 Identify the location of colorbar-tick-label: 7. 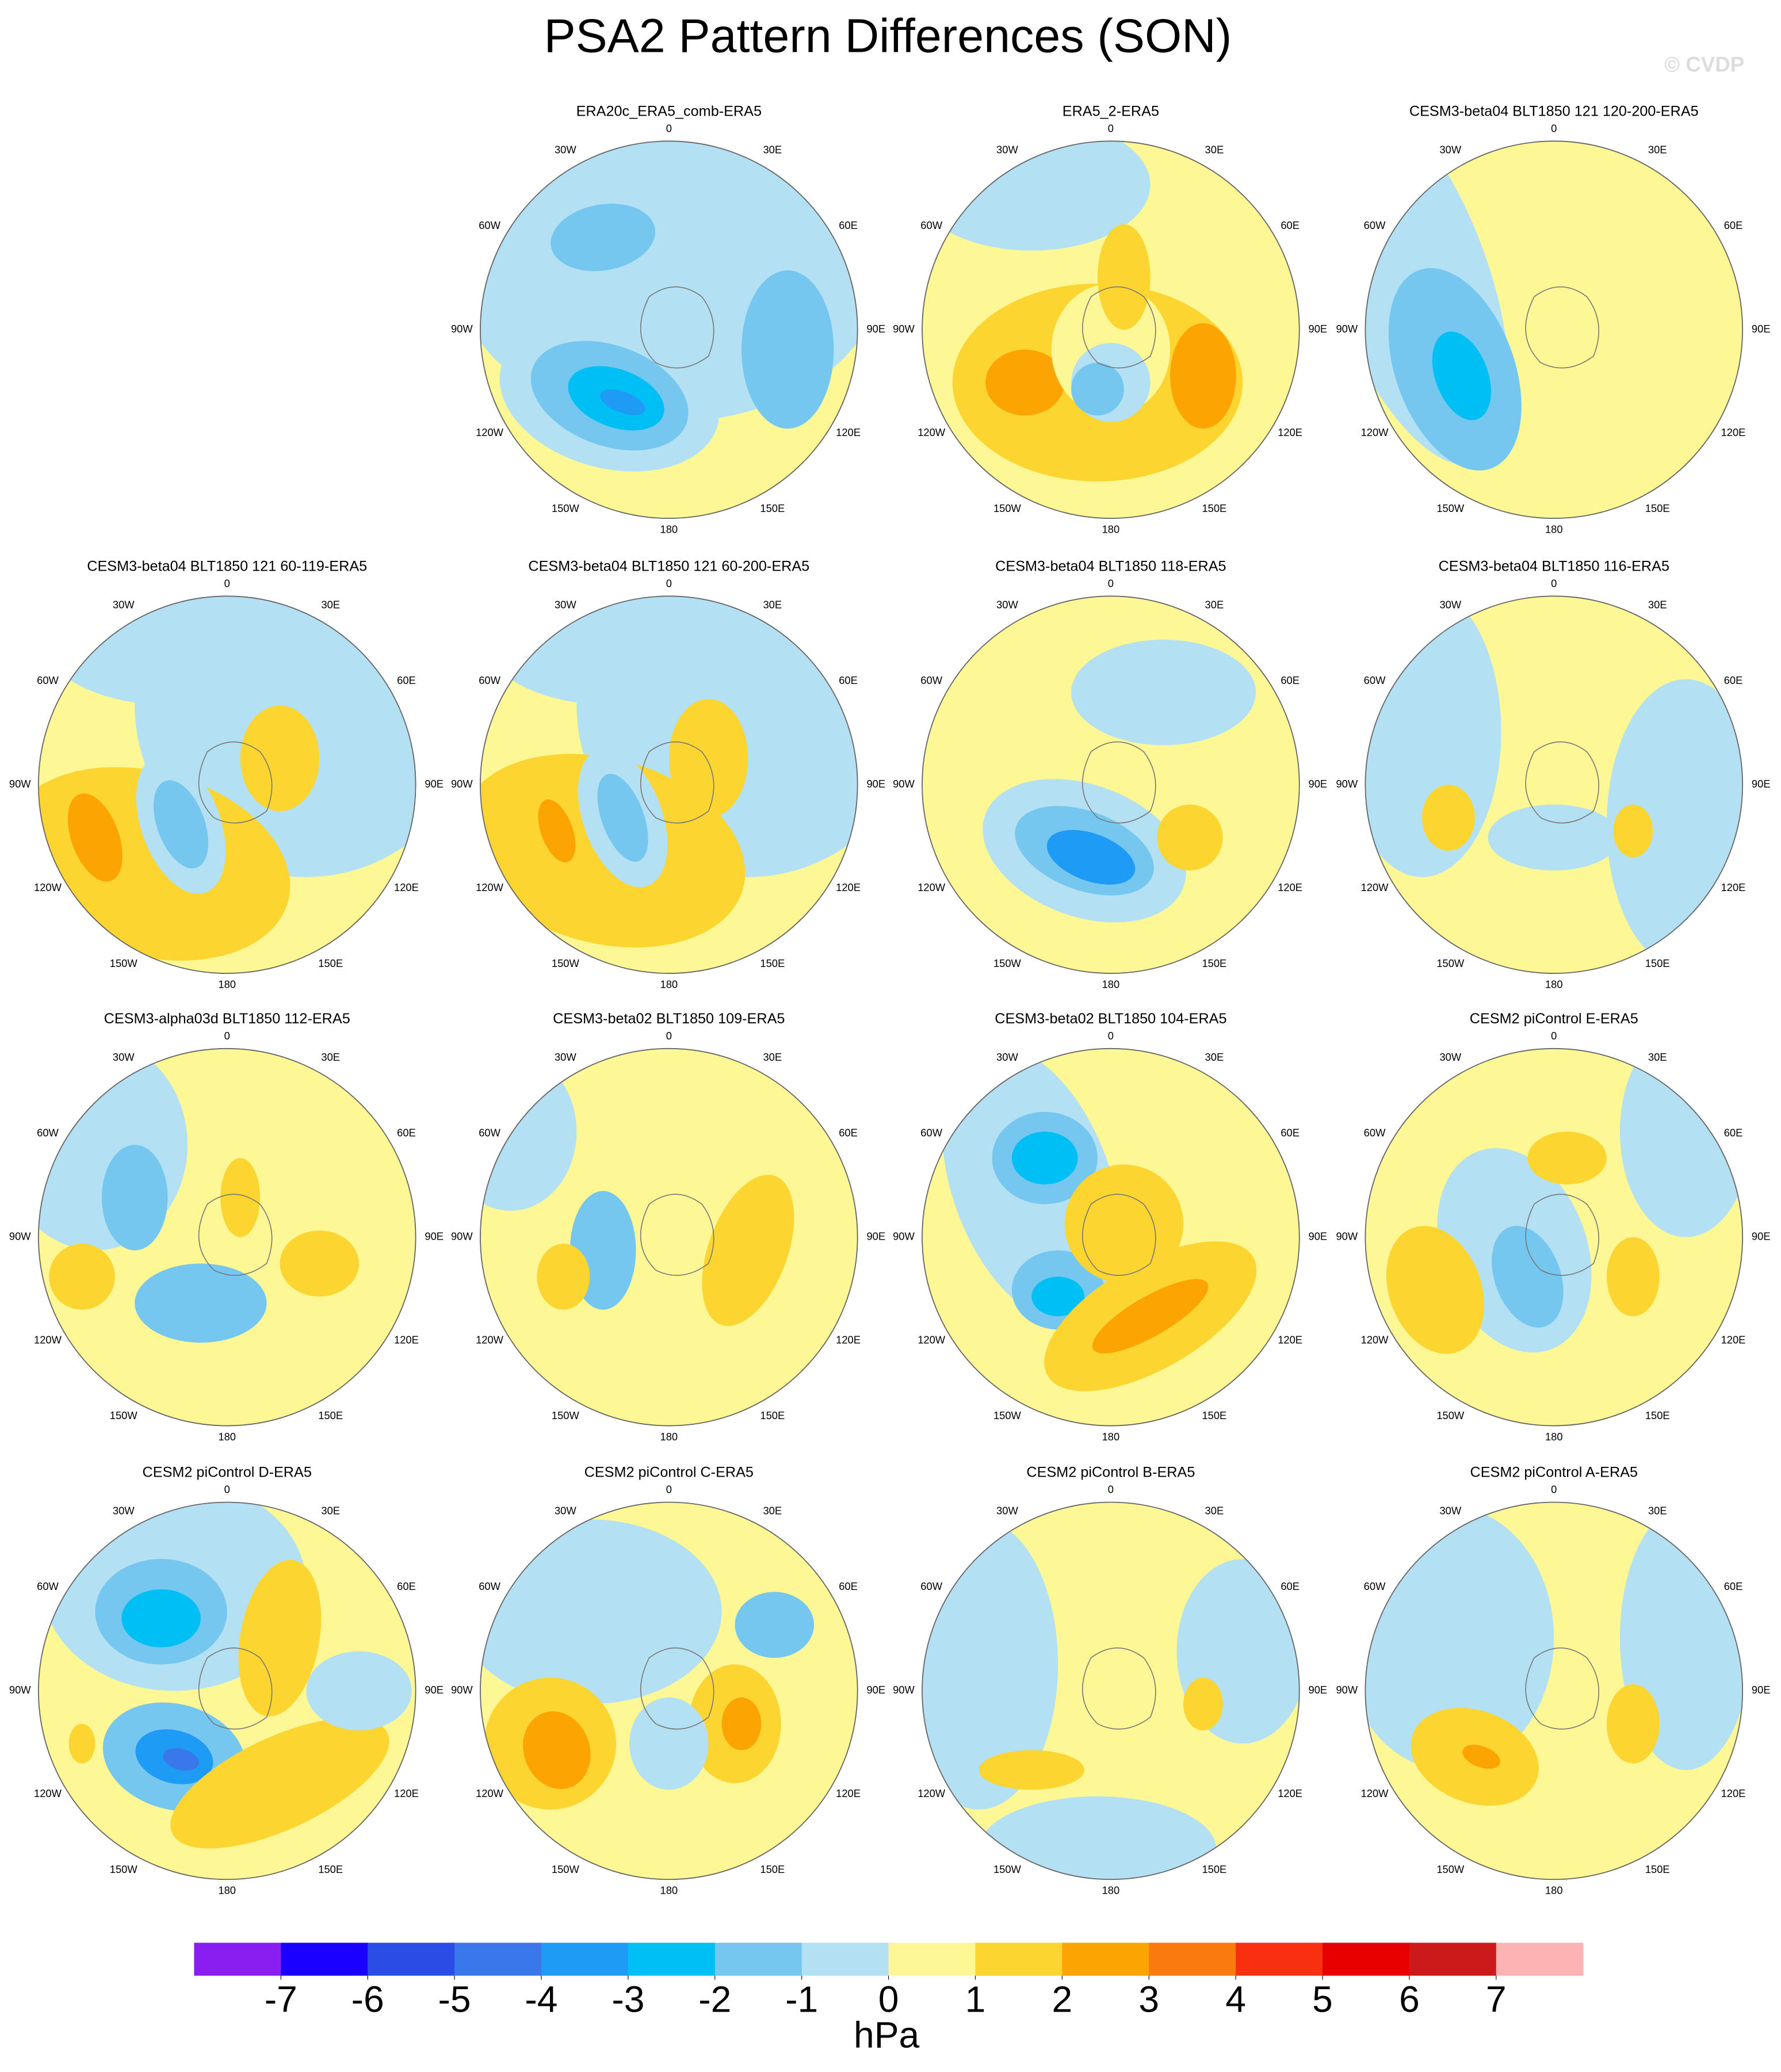
(1496, 1999).